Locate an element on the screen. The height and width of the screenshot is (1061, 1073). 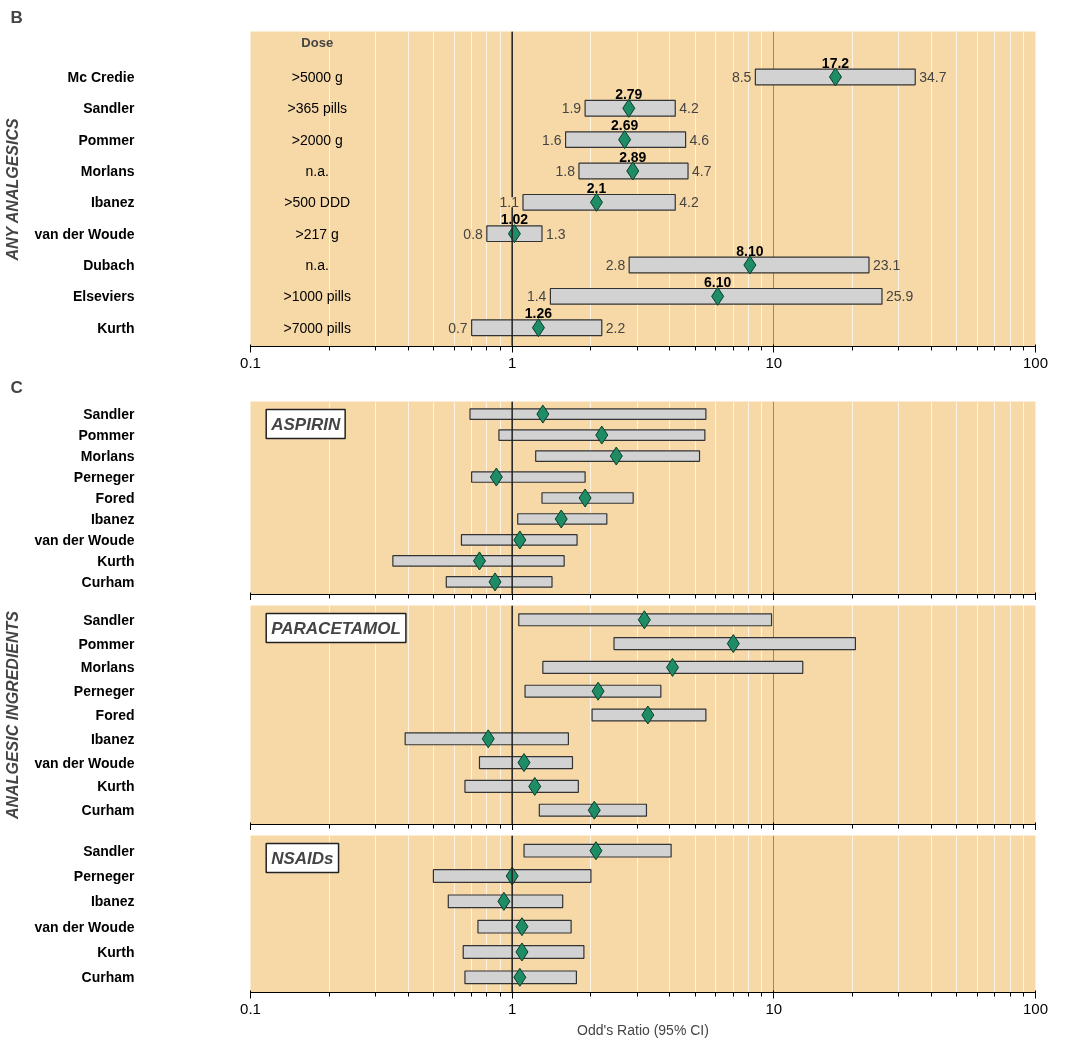
y2-tick-label: >7000 pills is located at coordinates (317, 327).